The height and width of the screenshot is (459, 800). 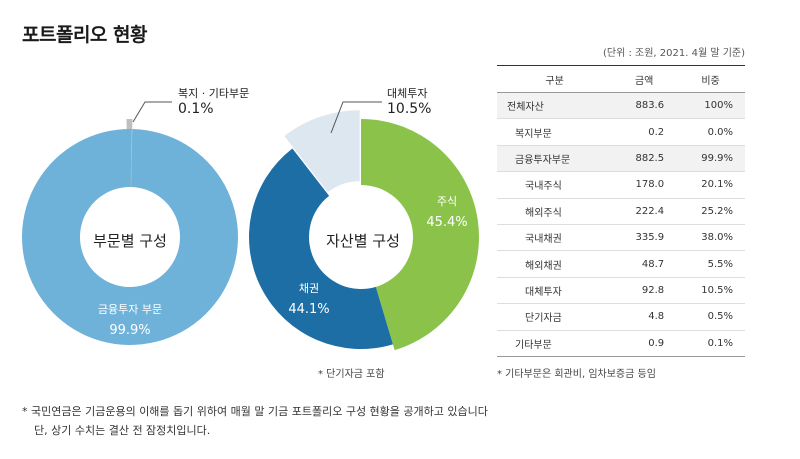 I want to click on row-name: 복지부문, so click(x=555, y=132).